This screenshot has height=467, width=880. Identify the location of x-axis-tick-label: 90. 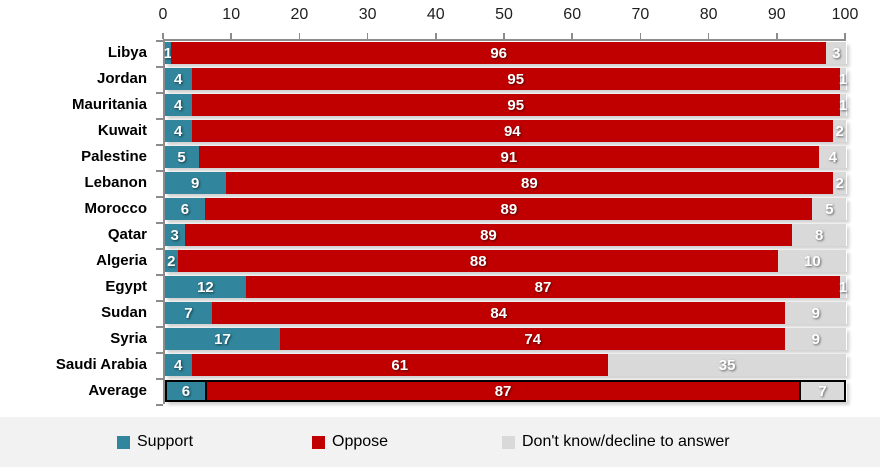
(776, 14).